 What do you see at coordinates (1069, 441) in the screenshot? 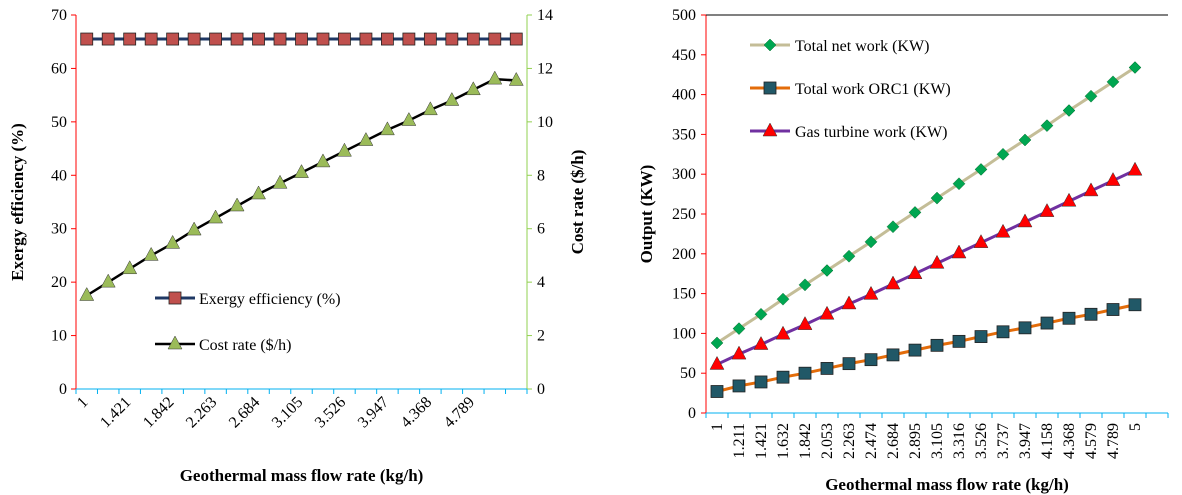
I see `x-tick-label: 4.368` at bounding box center [1069, 441].